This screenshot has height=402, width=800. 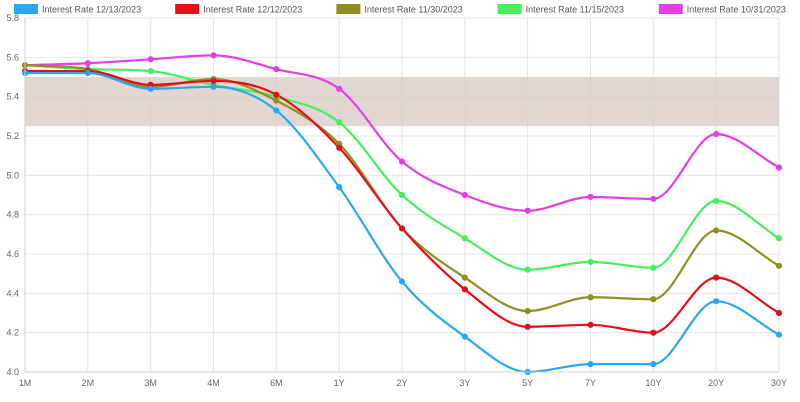 I want to click on x-axis: 1M 2M 3M 4M 6M 1Y 2Y 3Y 5Y 7Y 10Y 20Y 30Y, so click(x=403, y=379).